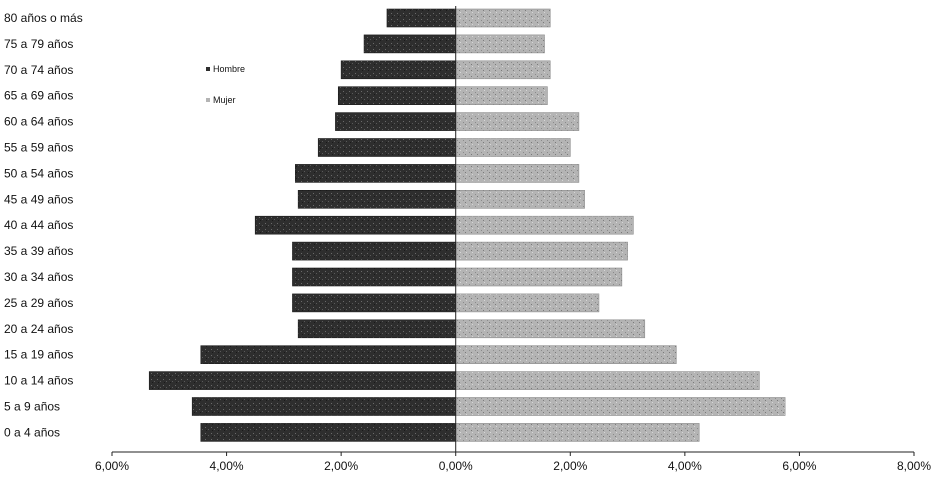 Image resolution: width=935 pixels, height=479 pixels. Describe the element at coordinates (38, 199) in the screenshot. I see `category-label: 45 a 49 años` at that location.